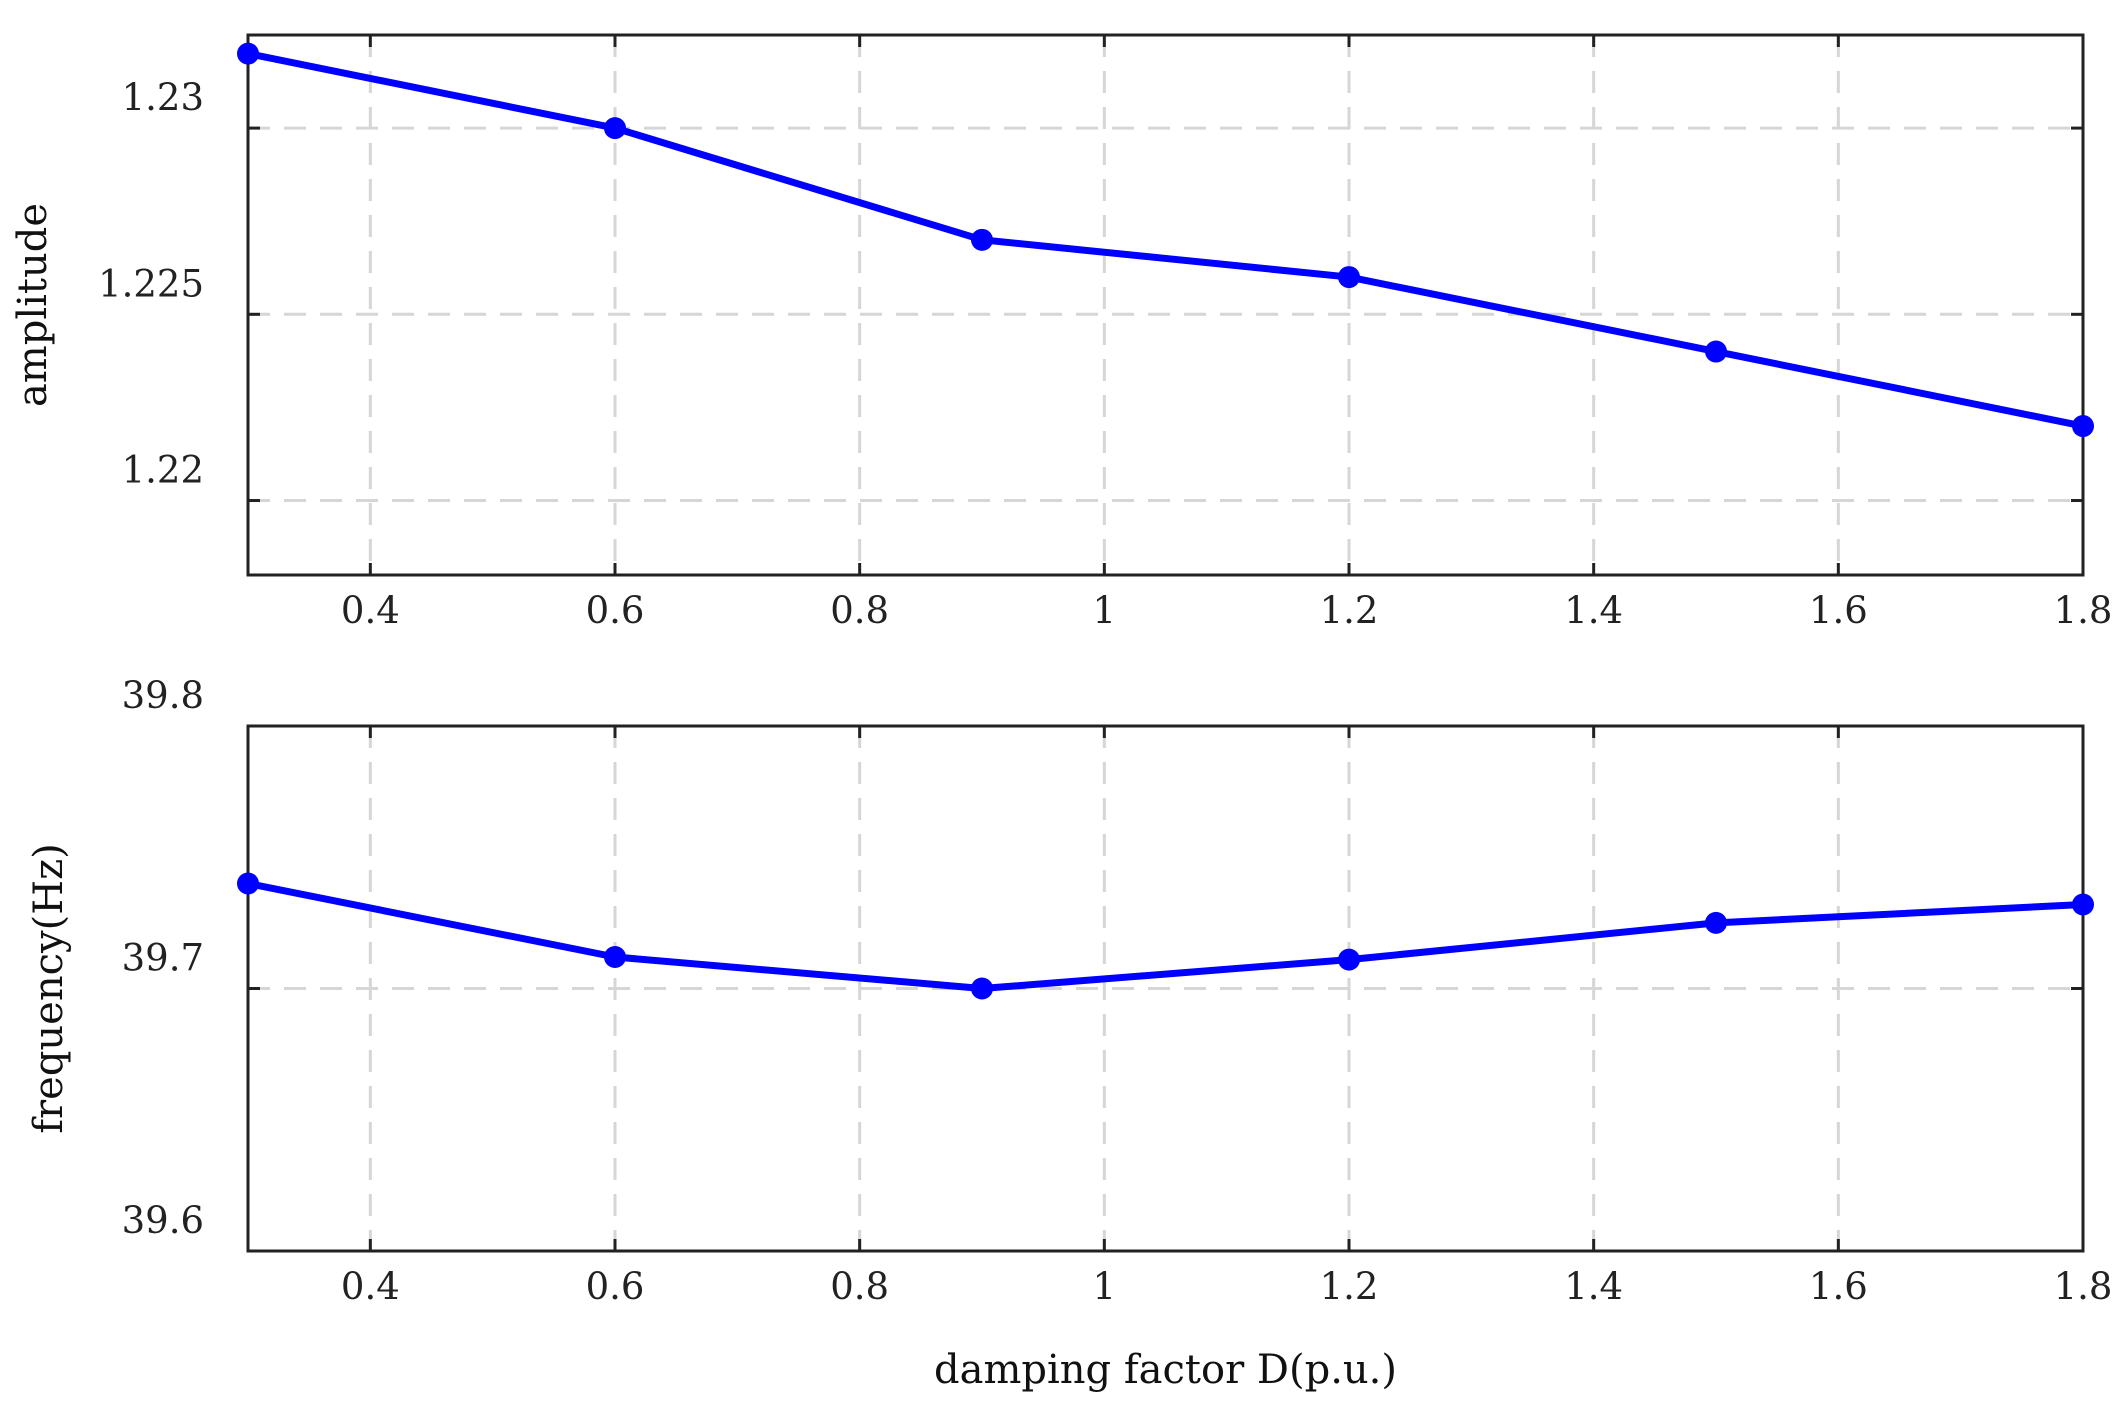  Describe the element at coordinates (163, 97) in the screenshot. I see `amplitude-y-tick-label: 1.23` at that location.